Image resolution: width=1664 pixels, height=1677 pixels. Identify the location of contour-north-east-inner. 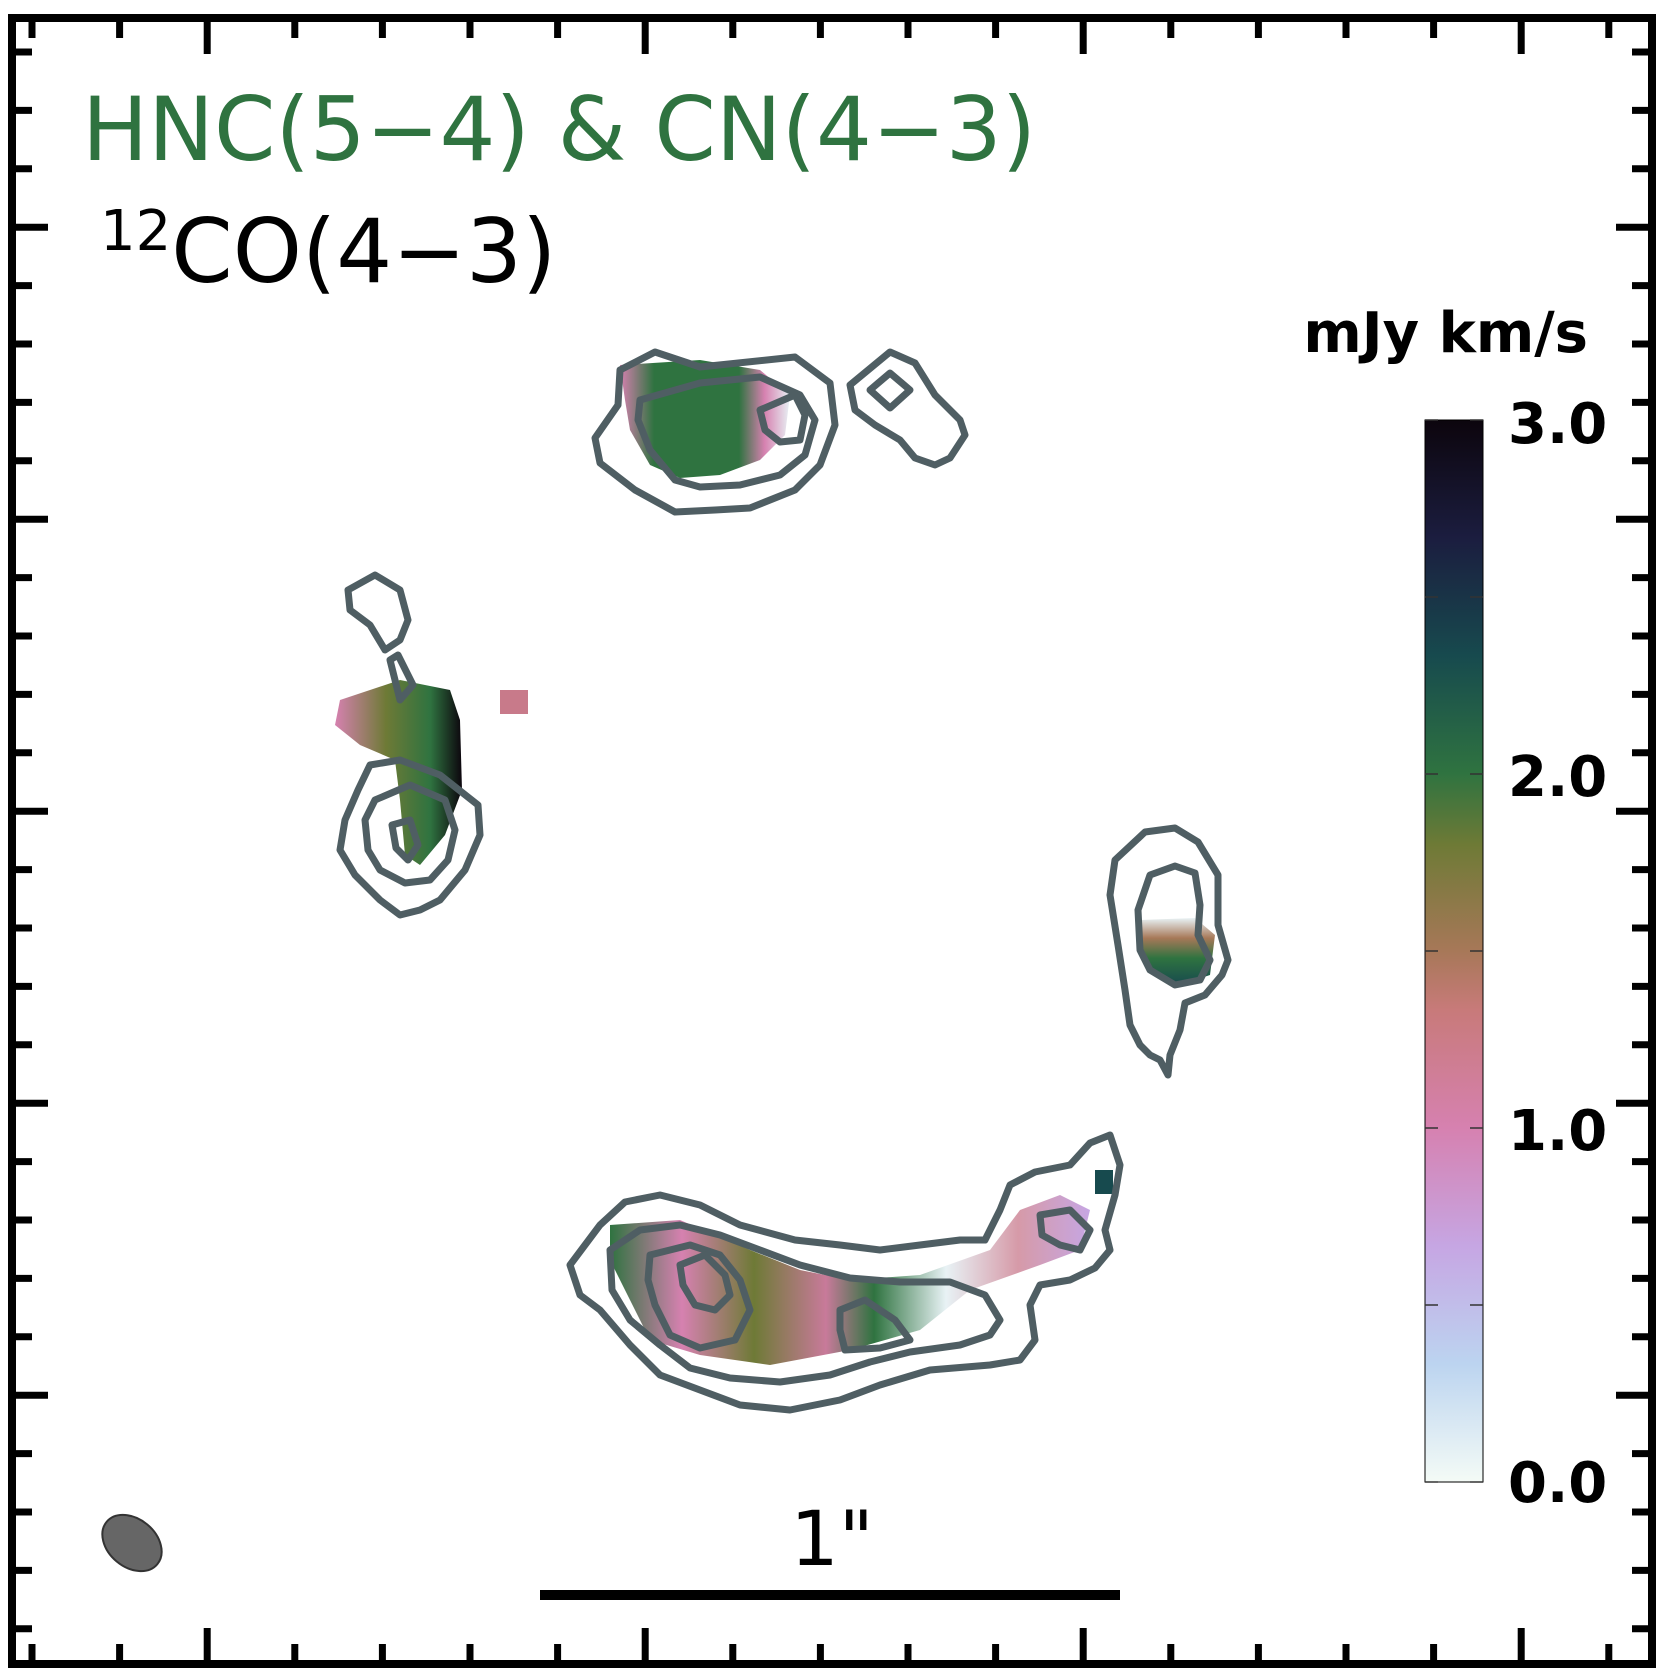
(890, 390).